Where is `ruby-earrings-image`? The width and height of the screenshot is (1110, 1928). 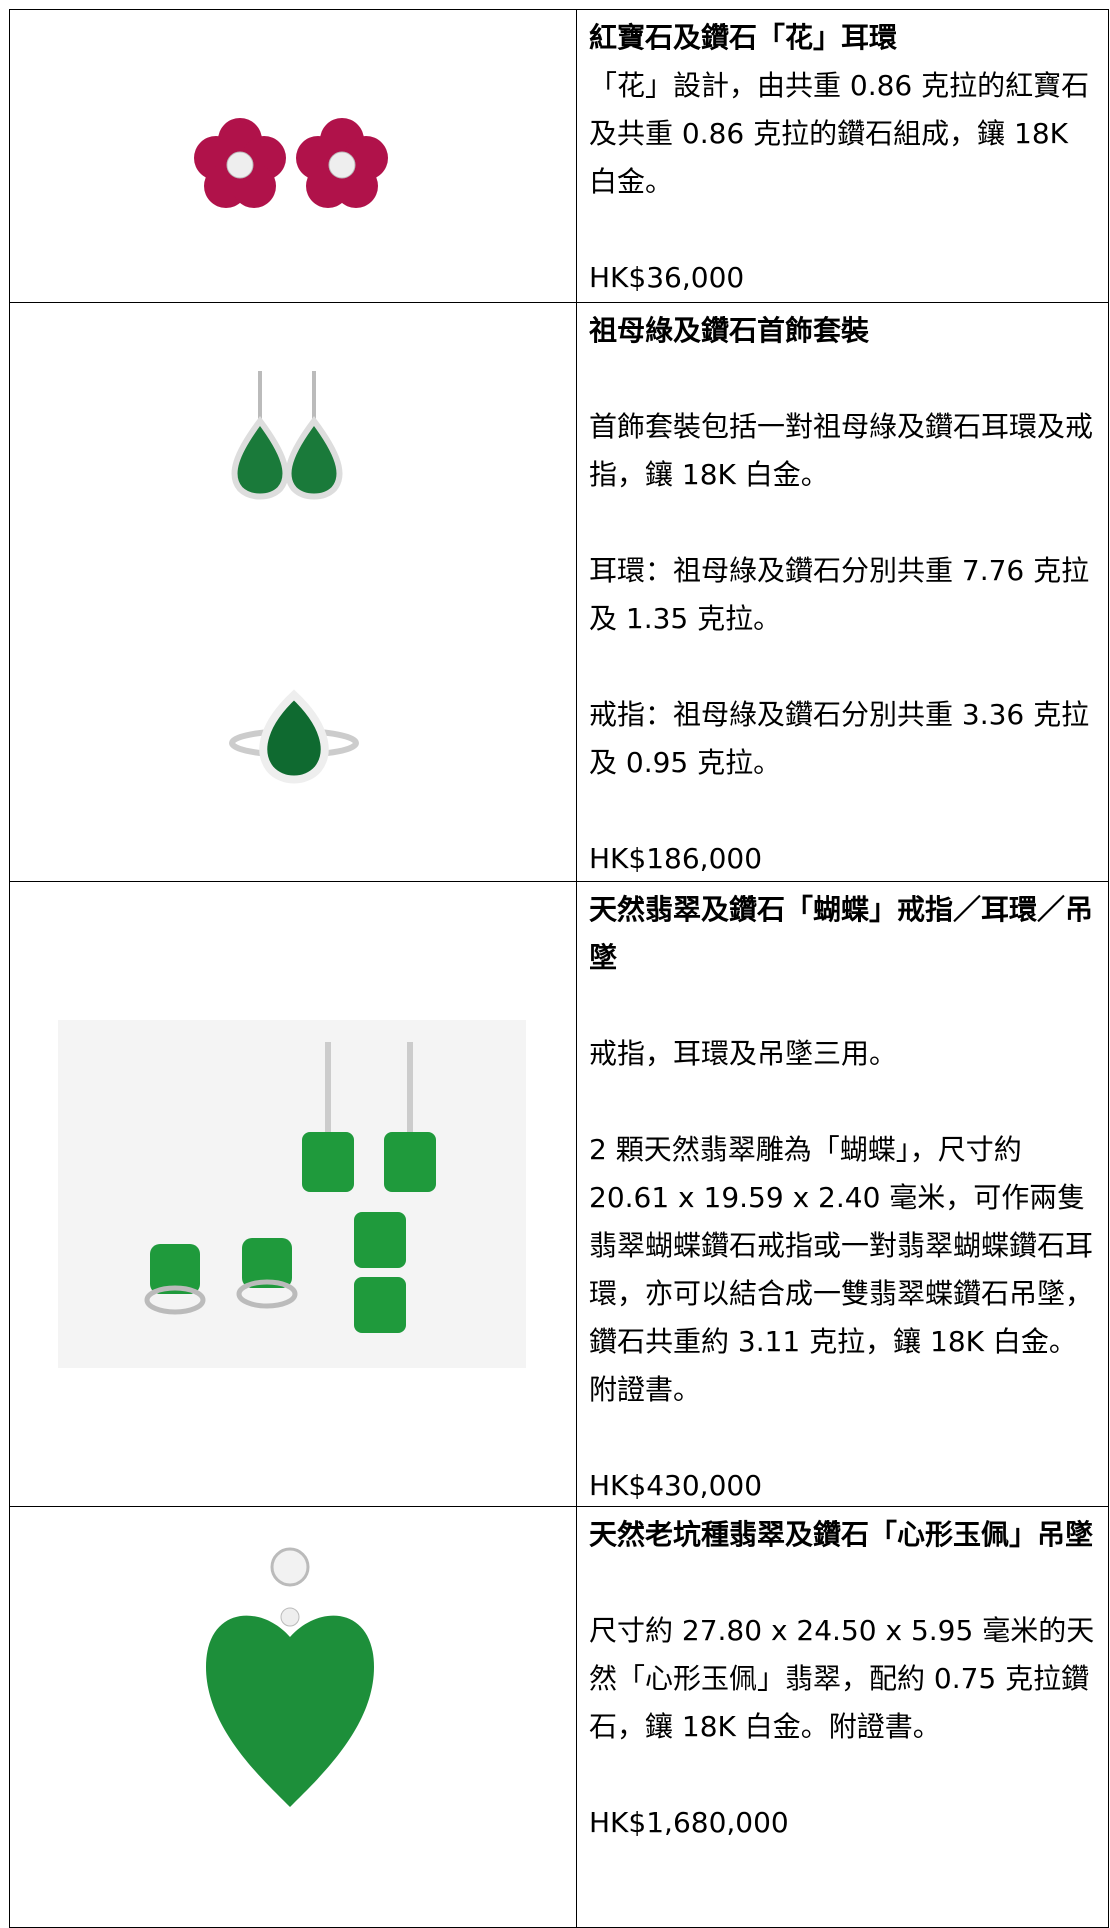 ruby-earrings-image is located at coordinates (291, 163).